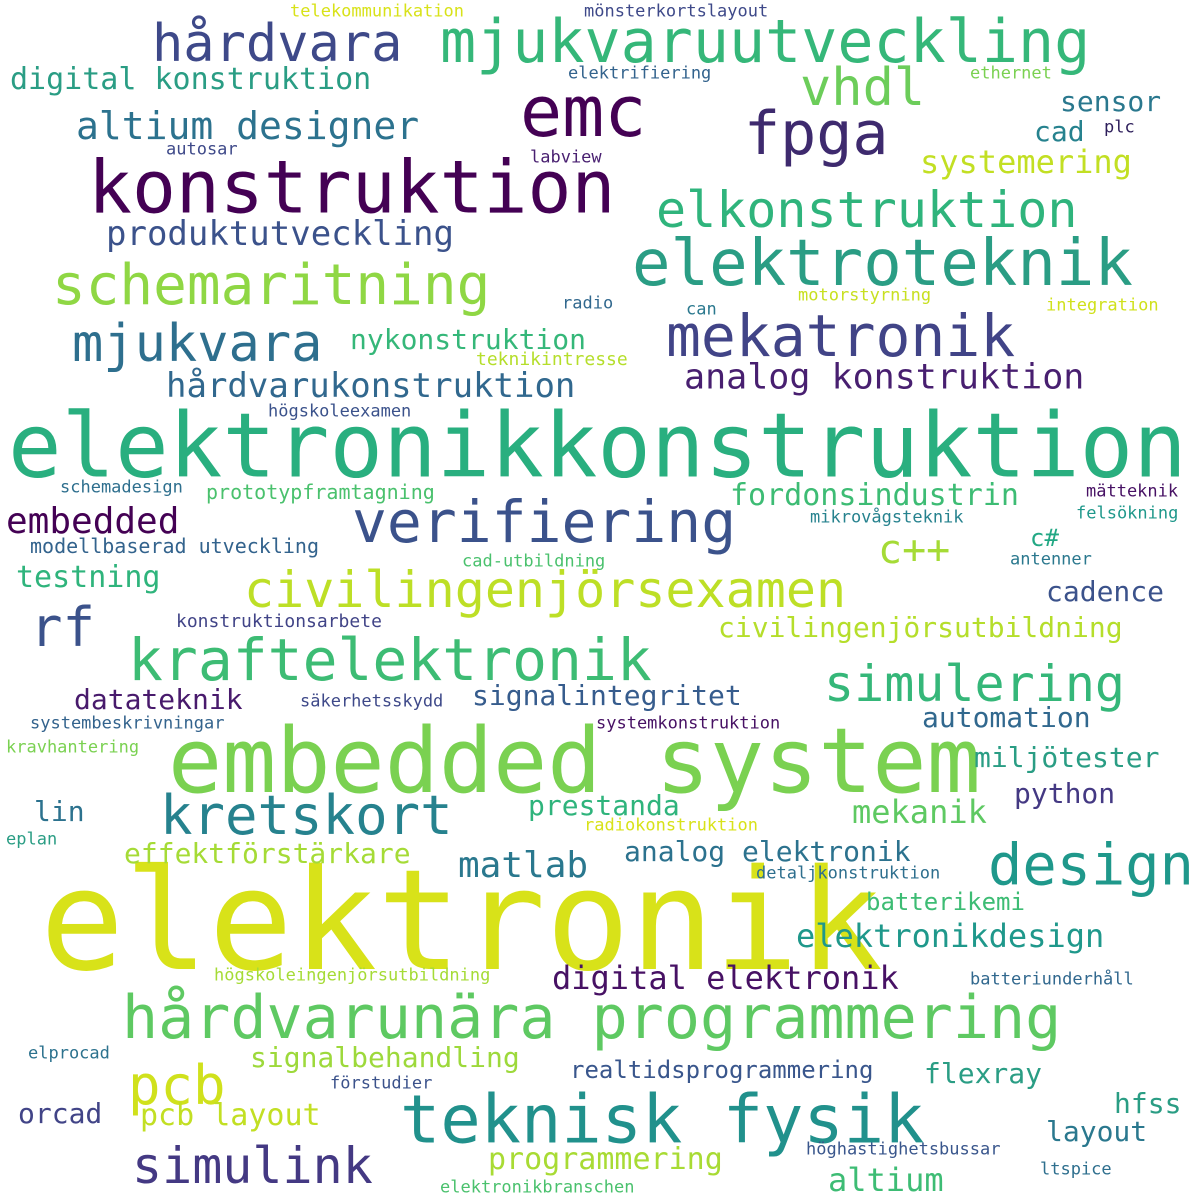 Image resolution: width=1200 pixels, height=1200 pixels. I want to click on word-layout: layout, so click(1097, 1131).